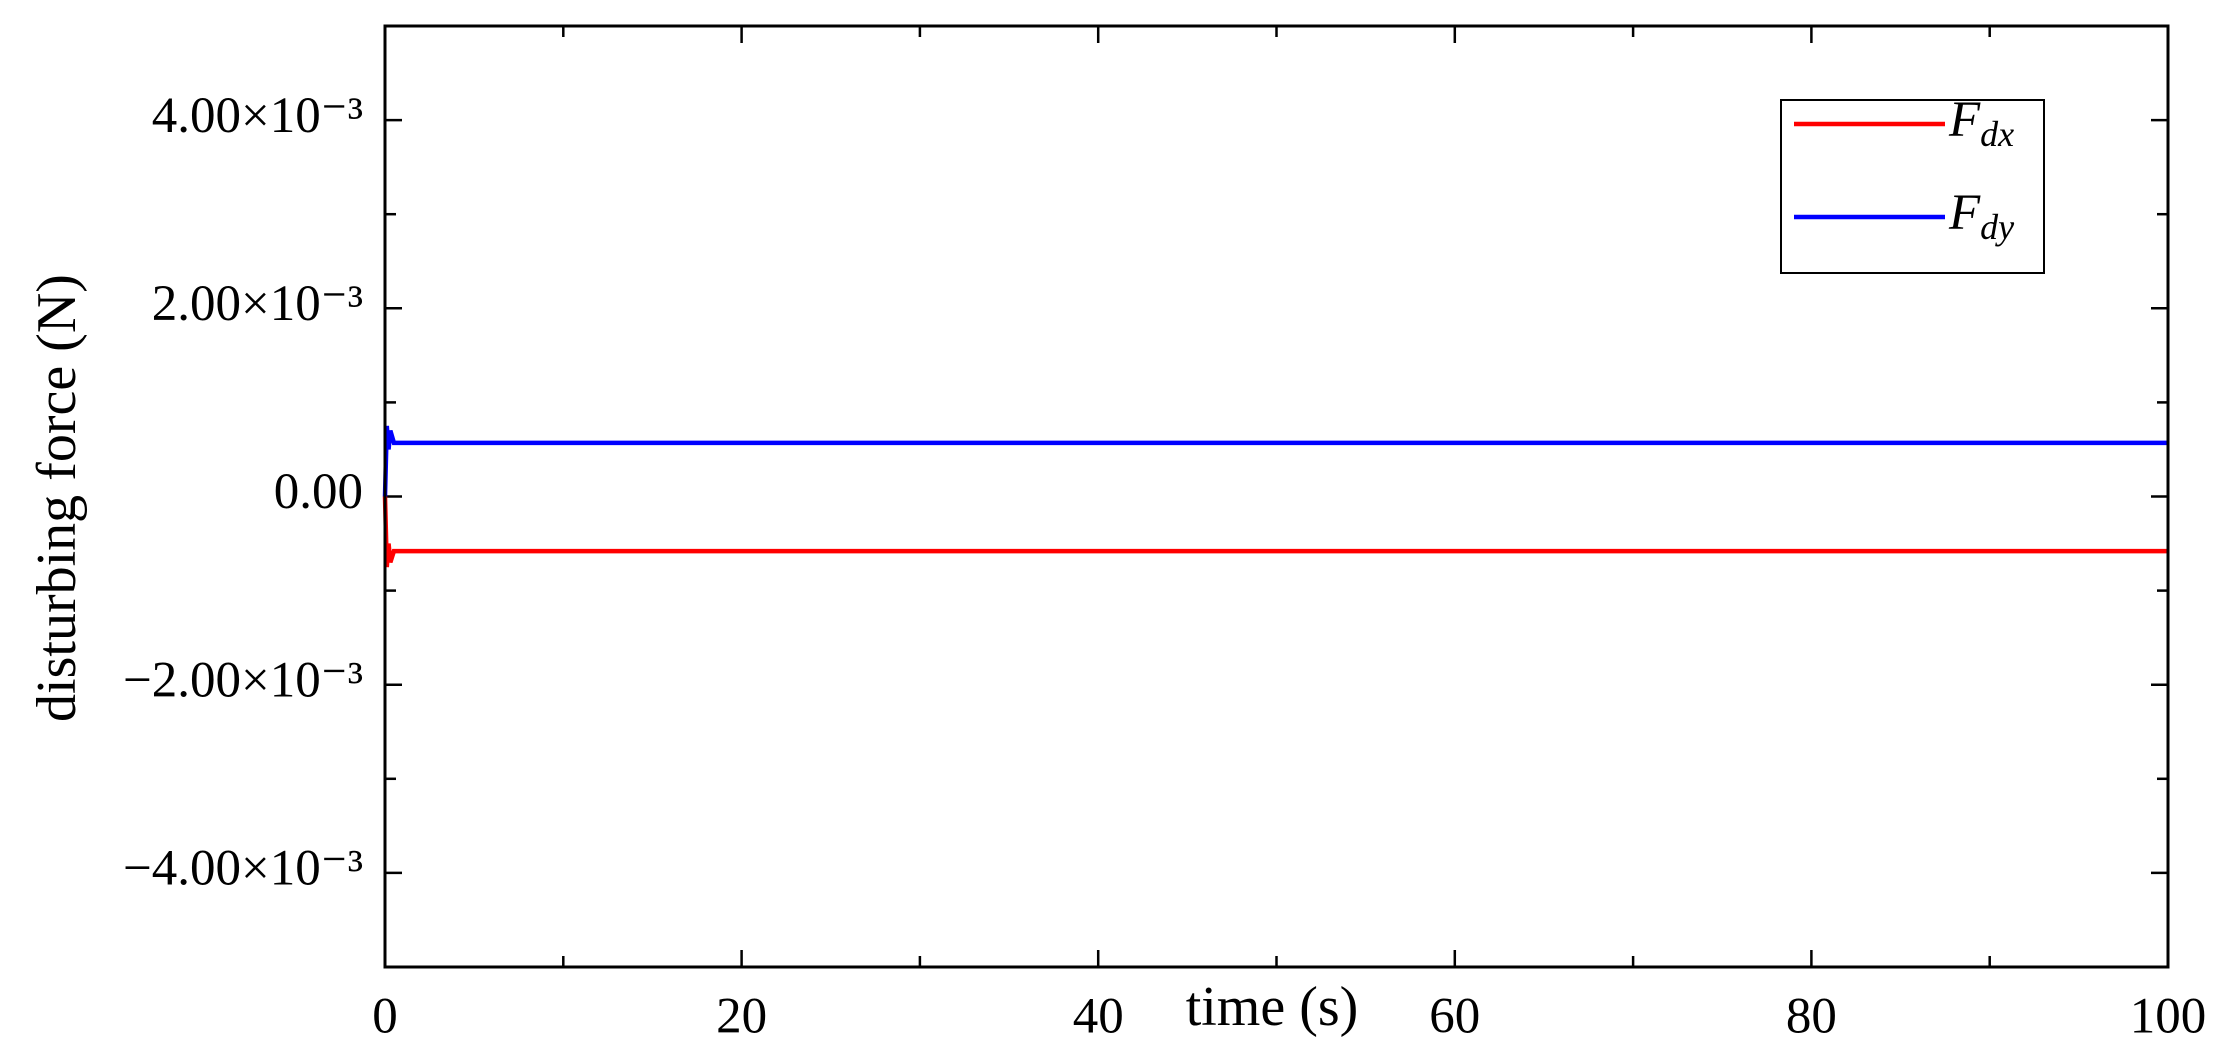 The image size is (2229, 1064). I want to click on y-tick-label: 0.00, so click(318, 492).